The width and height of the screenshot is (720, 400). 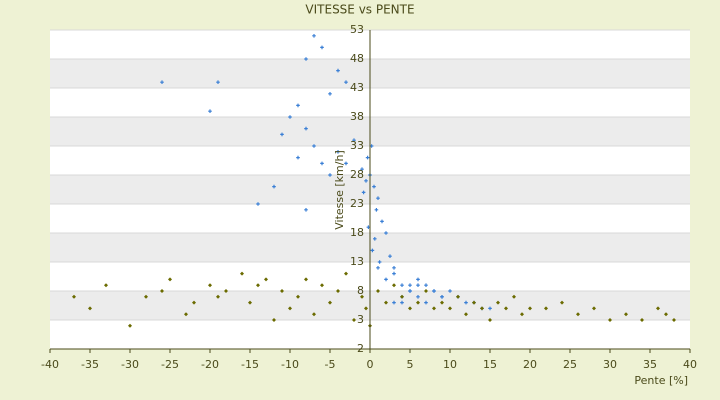 I want to click on x-axis-label: Pente [%], so click(x=661, y=380).